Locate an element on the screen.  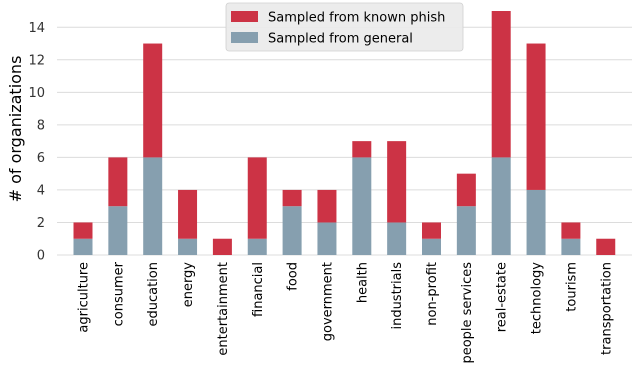
x-tick-label: industrials is located at coordinates (397, 296).